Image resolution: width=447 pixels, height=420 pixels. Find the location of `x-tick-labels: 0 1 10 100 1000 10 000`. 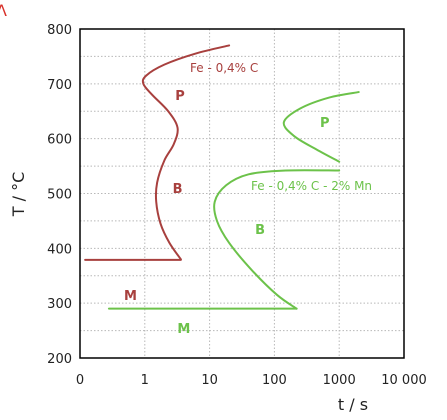

x-tick-labels: 0 1 10 100 1000 10 000 is located at coordinates (251, 380).